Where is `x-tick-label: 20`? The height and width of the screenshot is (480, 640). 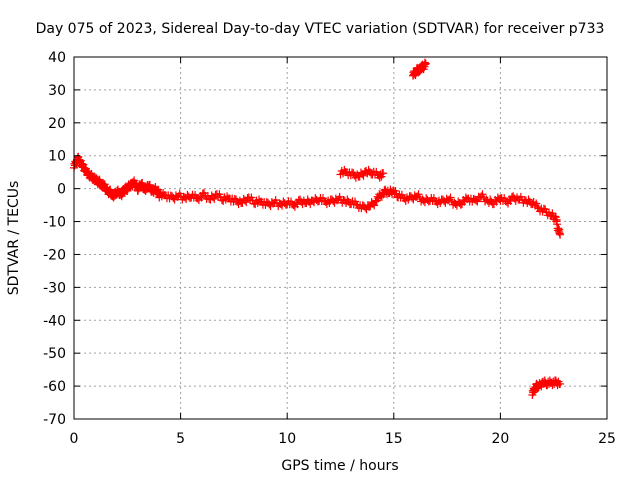 x-tick-label: 20 is located at coordinates (500, 439).